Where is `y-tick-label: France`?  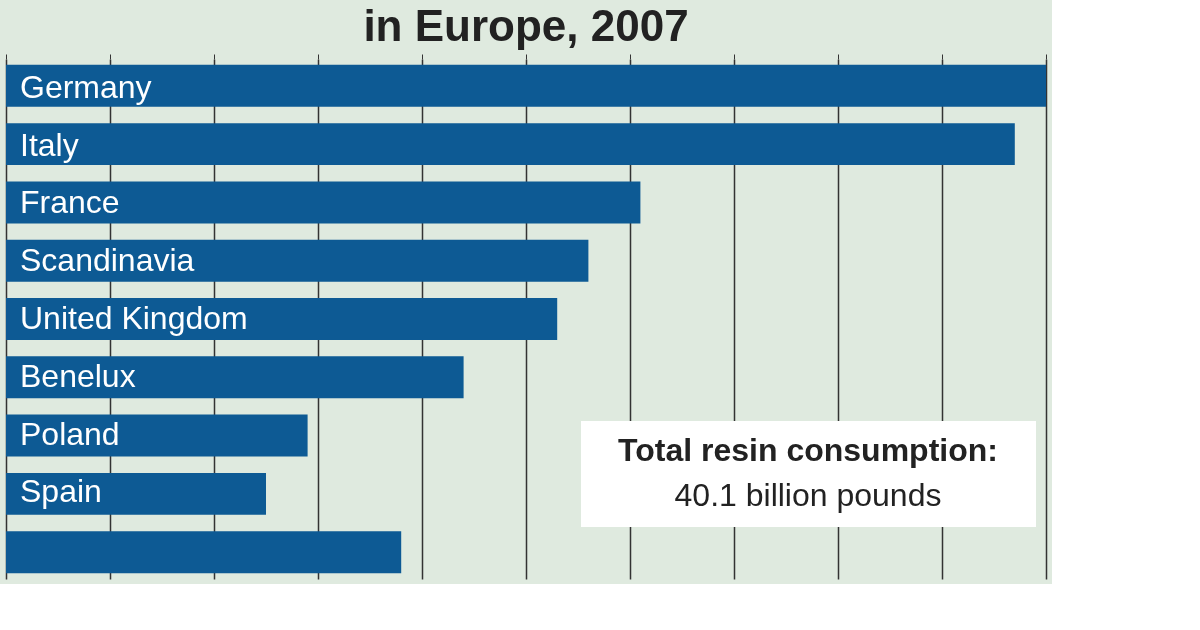
y-tick-label: France is located at coordinates (70, 202).